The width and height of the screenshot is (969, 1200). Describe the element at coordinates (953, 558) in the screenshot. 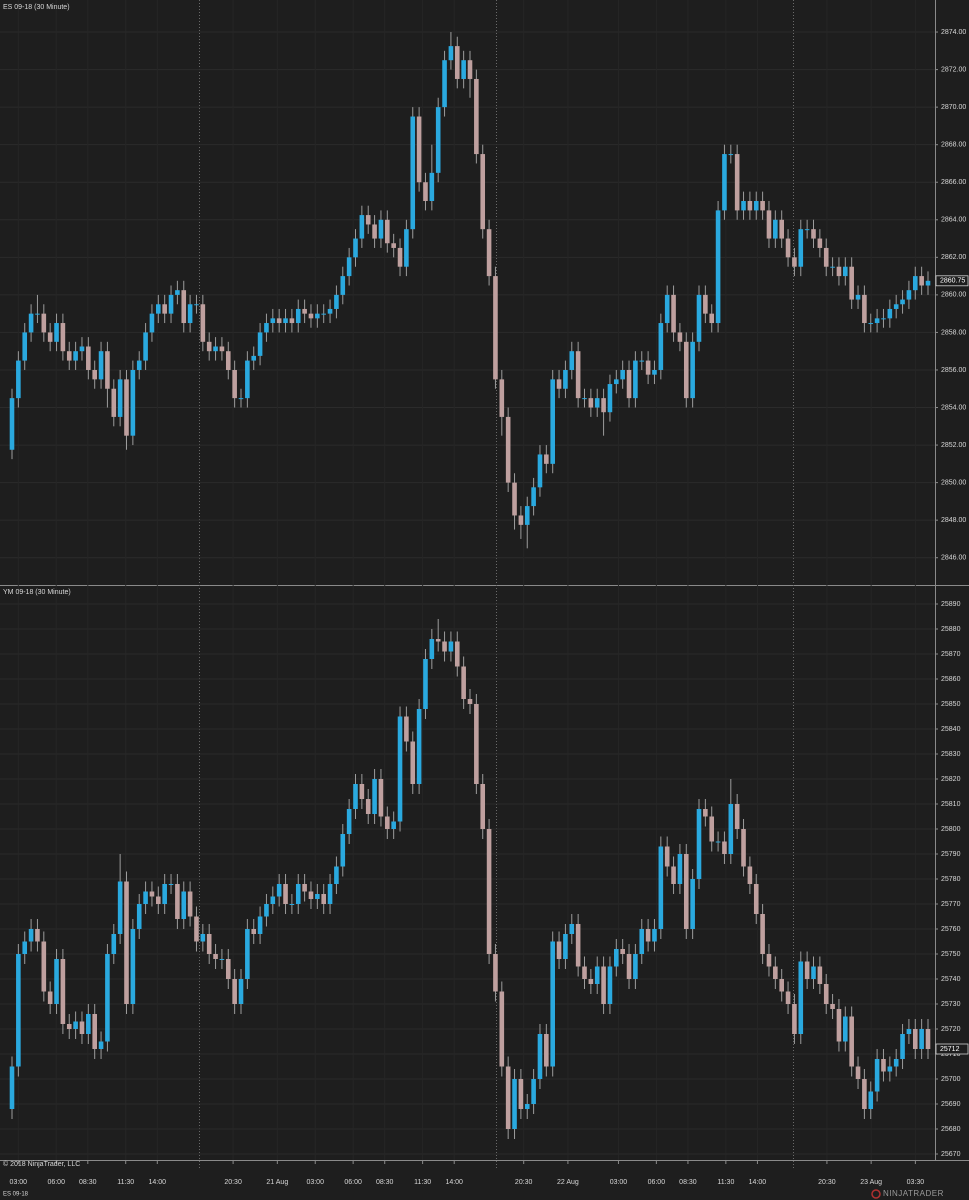

I see `y-tick-label: 2846.00` at that location.